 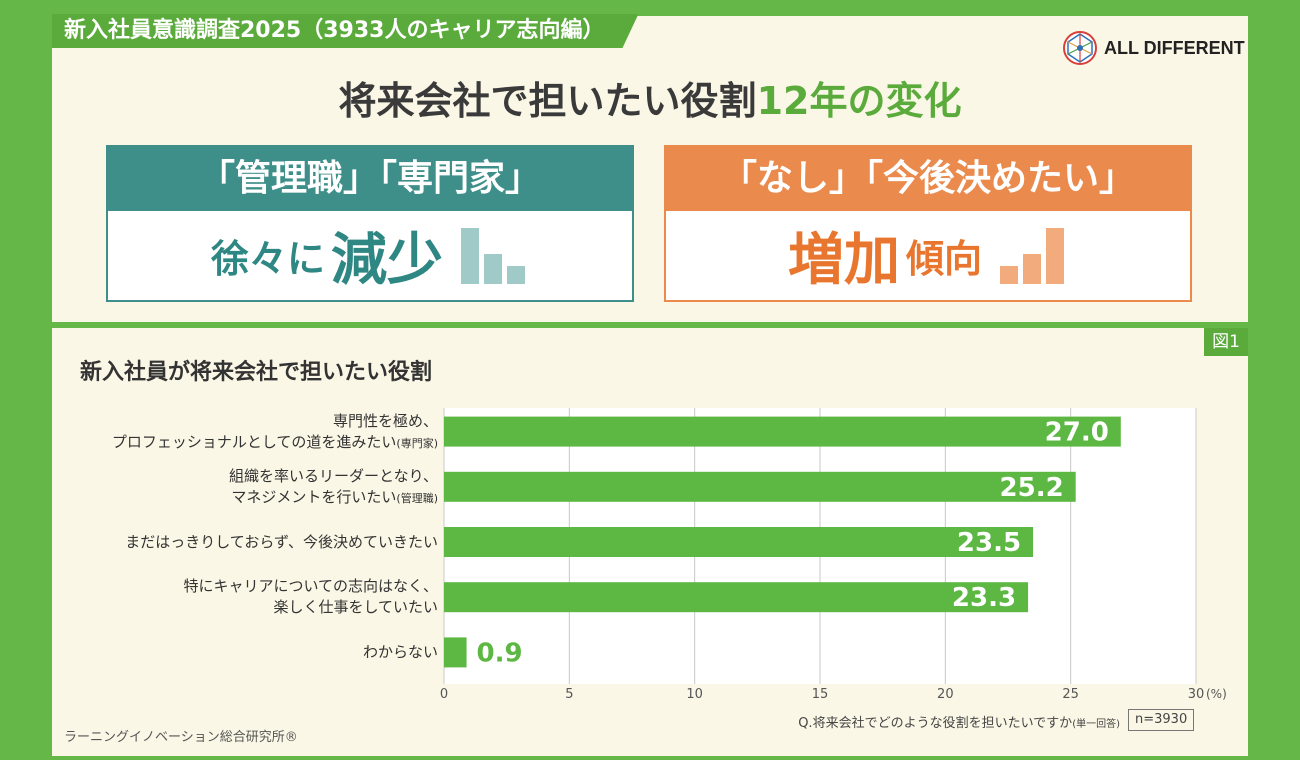 What do you see at coordinates (385, 420) in the screenshot?
I see `category-label-line: 専門性を極め、` at bounding box center [385, 420].